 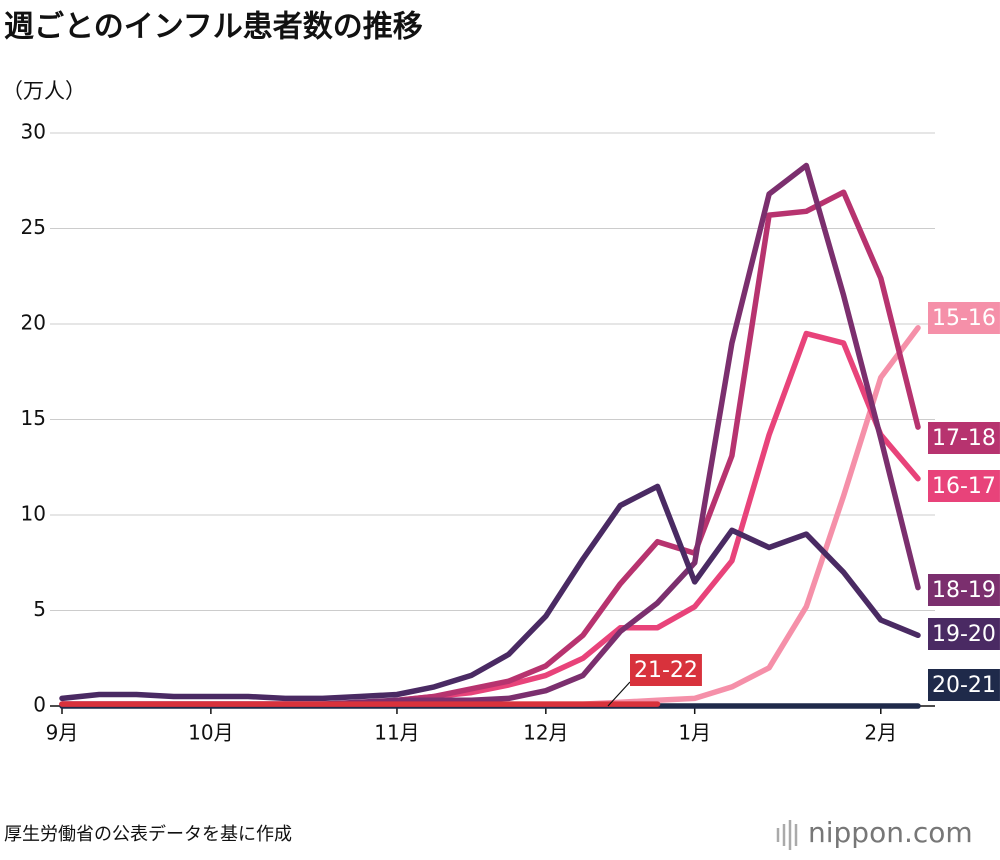 What do you see at coordinates (33, 323) in the screenshot?
I see `y-tick-label: 20` at bounding box center [33, 323].